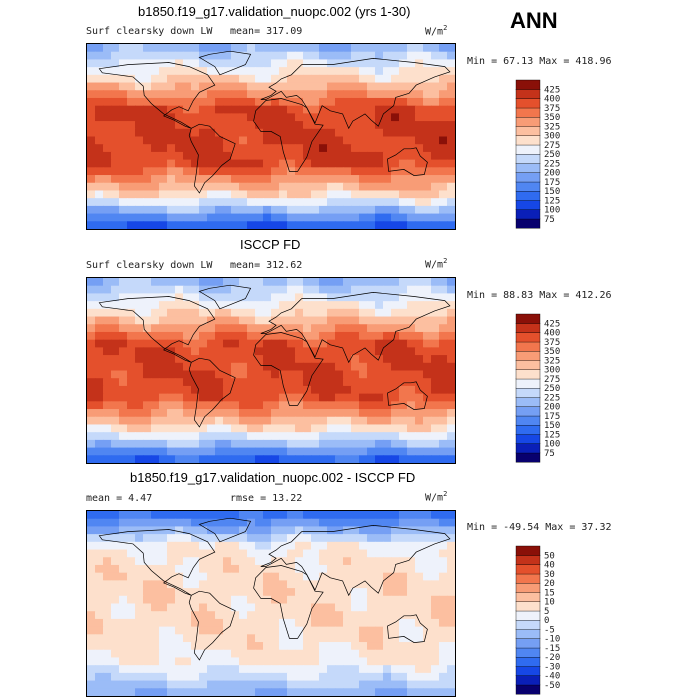  I want to click on panel-1-units: W/m2, so click(436, 31).